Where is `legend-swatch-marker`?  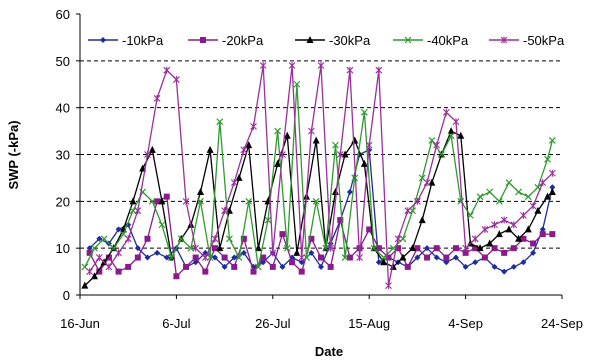
legend-swatch-marker is located at coordinates (203, 40).